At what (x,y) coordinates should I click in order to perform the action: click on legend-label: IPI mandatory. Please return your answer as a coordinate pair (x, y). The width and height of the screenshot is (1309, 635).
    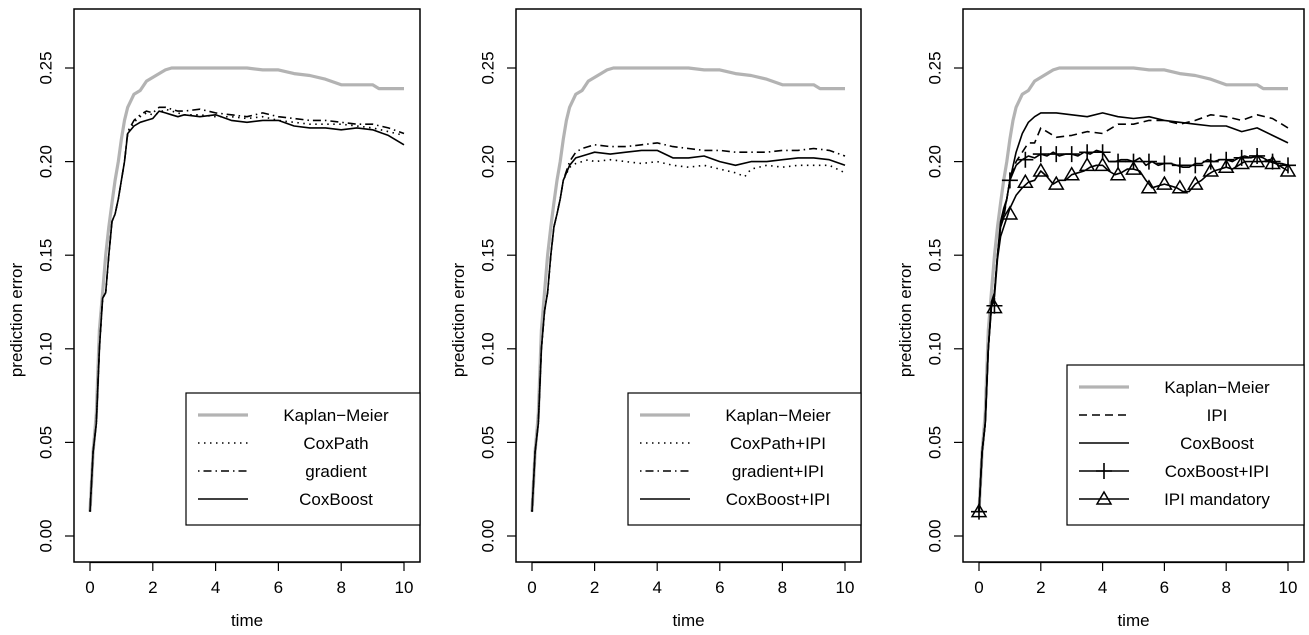
    Looking at the image, I should click on (1217, 499).